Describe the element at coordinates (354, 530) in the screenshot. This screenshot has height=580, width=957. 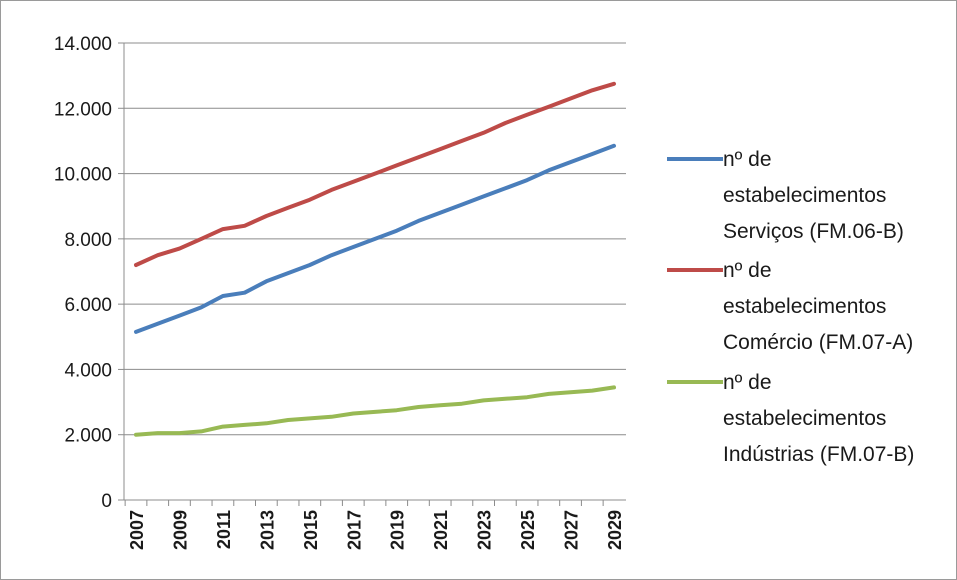
I see `x-tick-label: 2017` at that location.